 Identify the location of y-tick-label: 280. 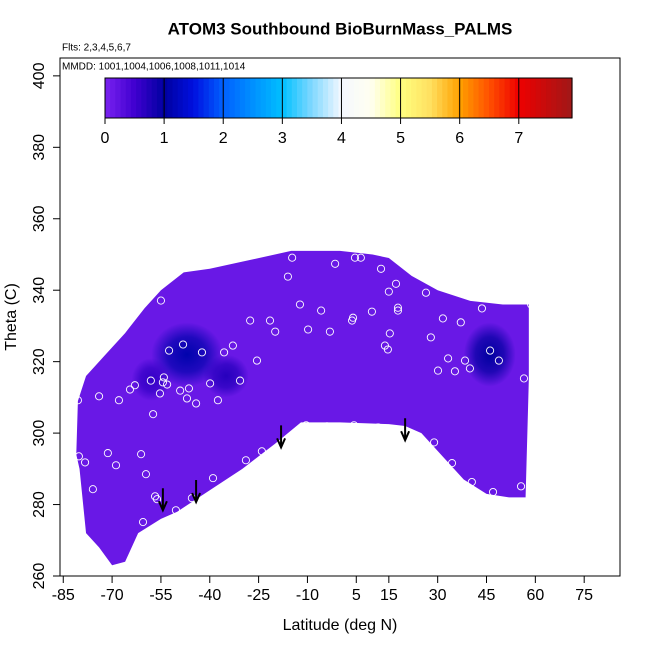
(39, 504).